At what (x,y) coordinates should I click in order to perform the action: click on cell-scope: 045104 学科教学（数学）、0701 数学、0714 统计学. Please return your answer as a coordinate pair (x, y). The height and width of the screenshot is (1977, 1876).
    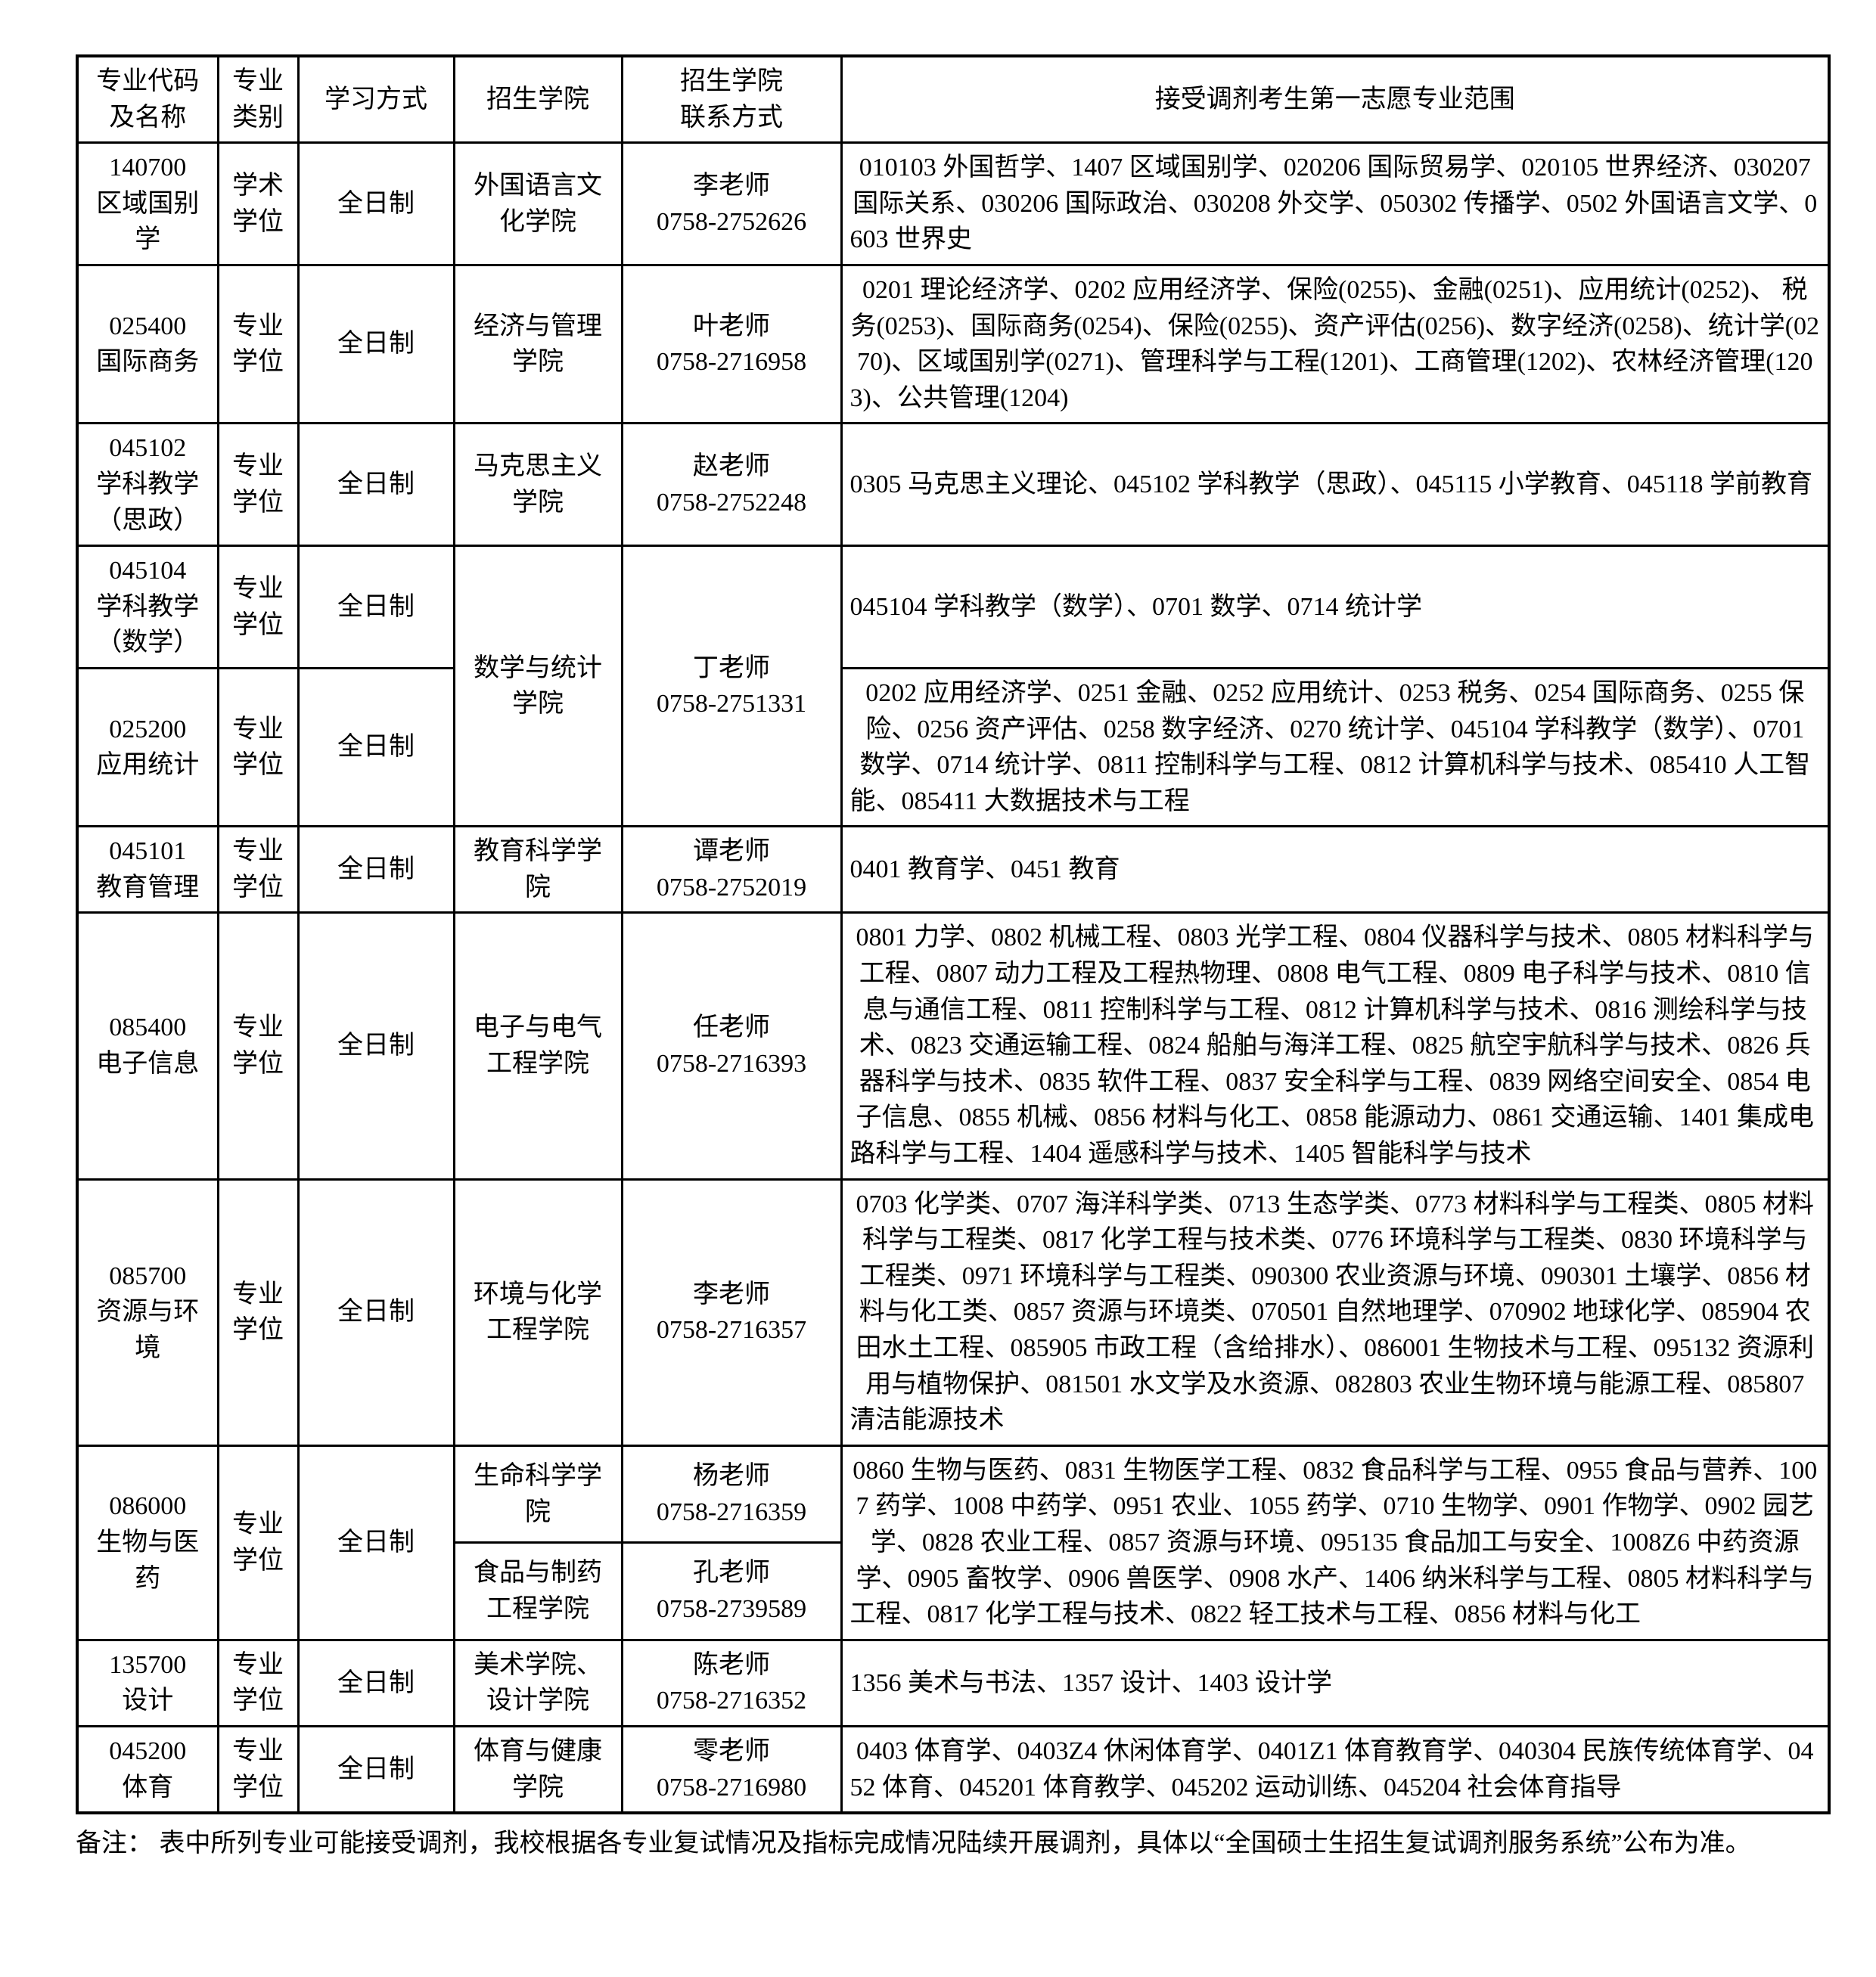
    Looking at the image, I should click on (1335, 607).